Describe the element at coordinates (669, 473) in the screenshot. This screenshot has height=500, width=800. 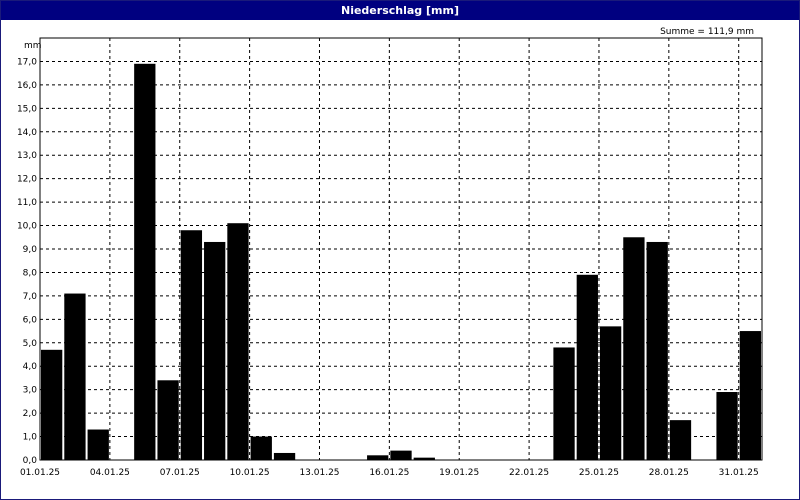
I see `x-tick-label: 28.01.25` at that location.